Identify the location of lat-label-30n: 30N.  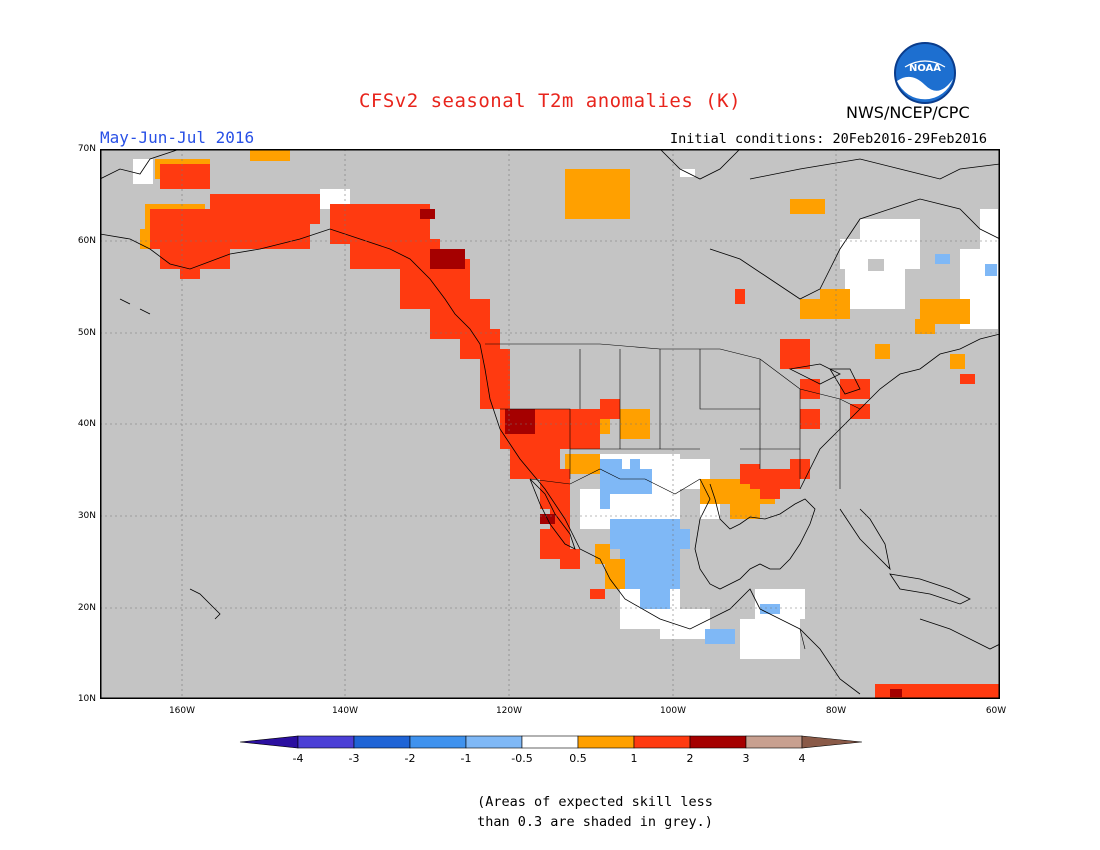
(86, 516).